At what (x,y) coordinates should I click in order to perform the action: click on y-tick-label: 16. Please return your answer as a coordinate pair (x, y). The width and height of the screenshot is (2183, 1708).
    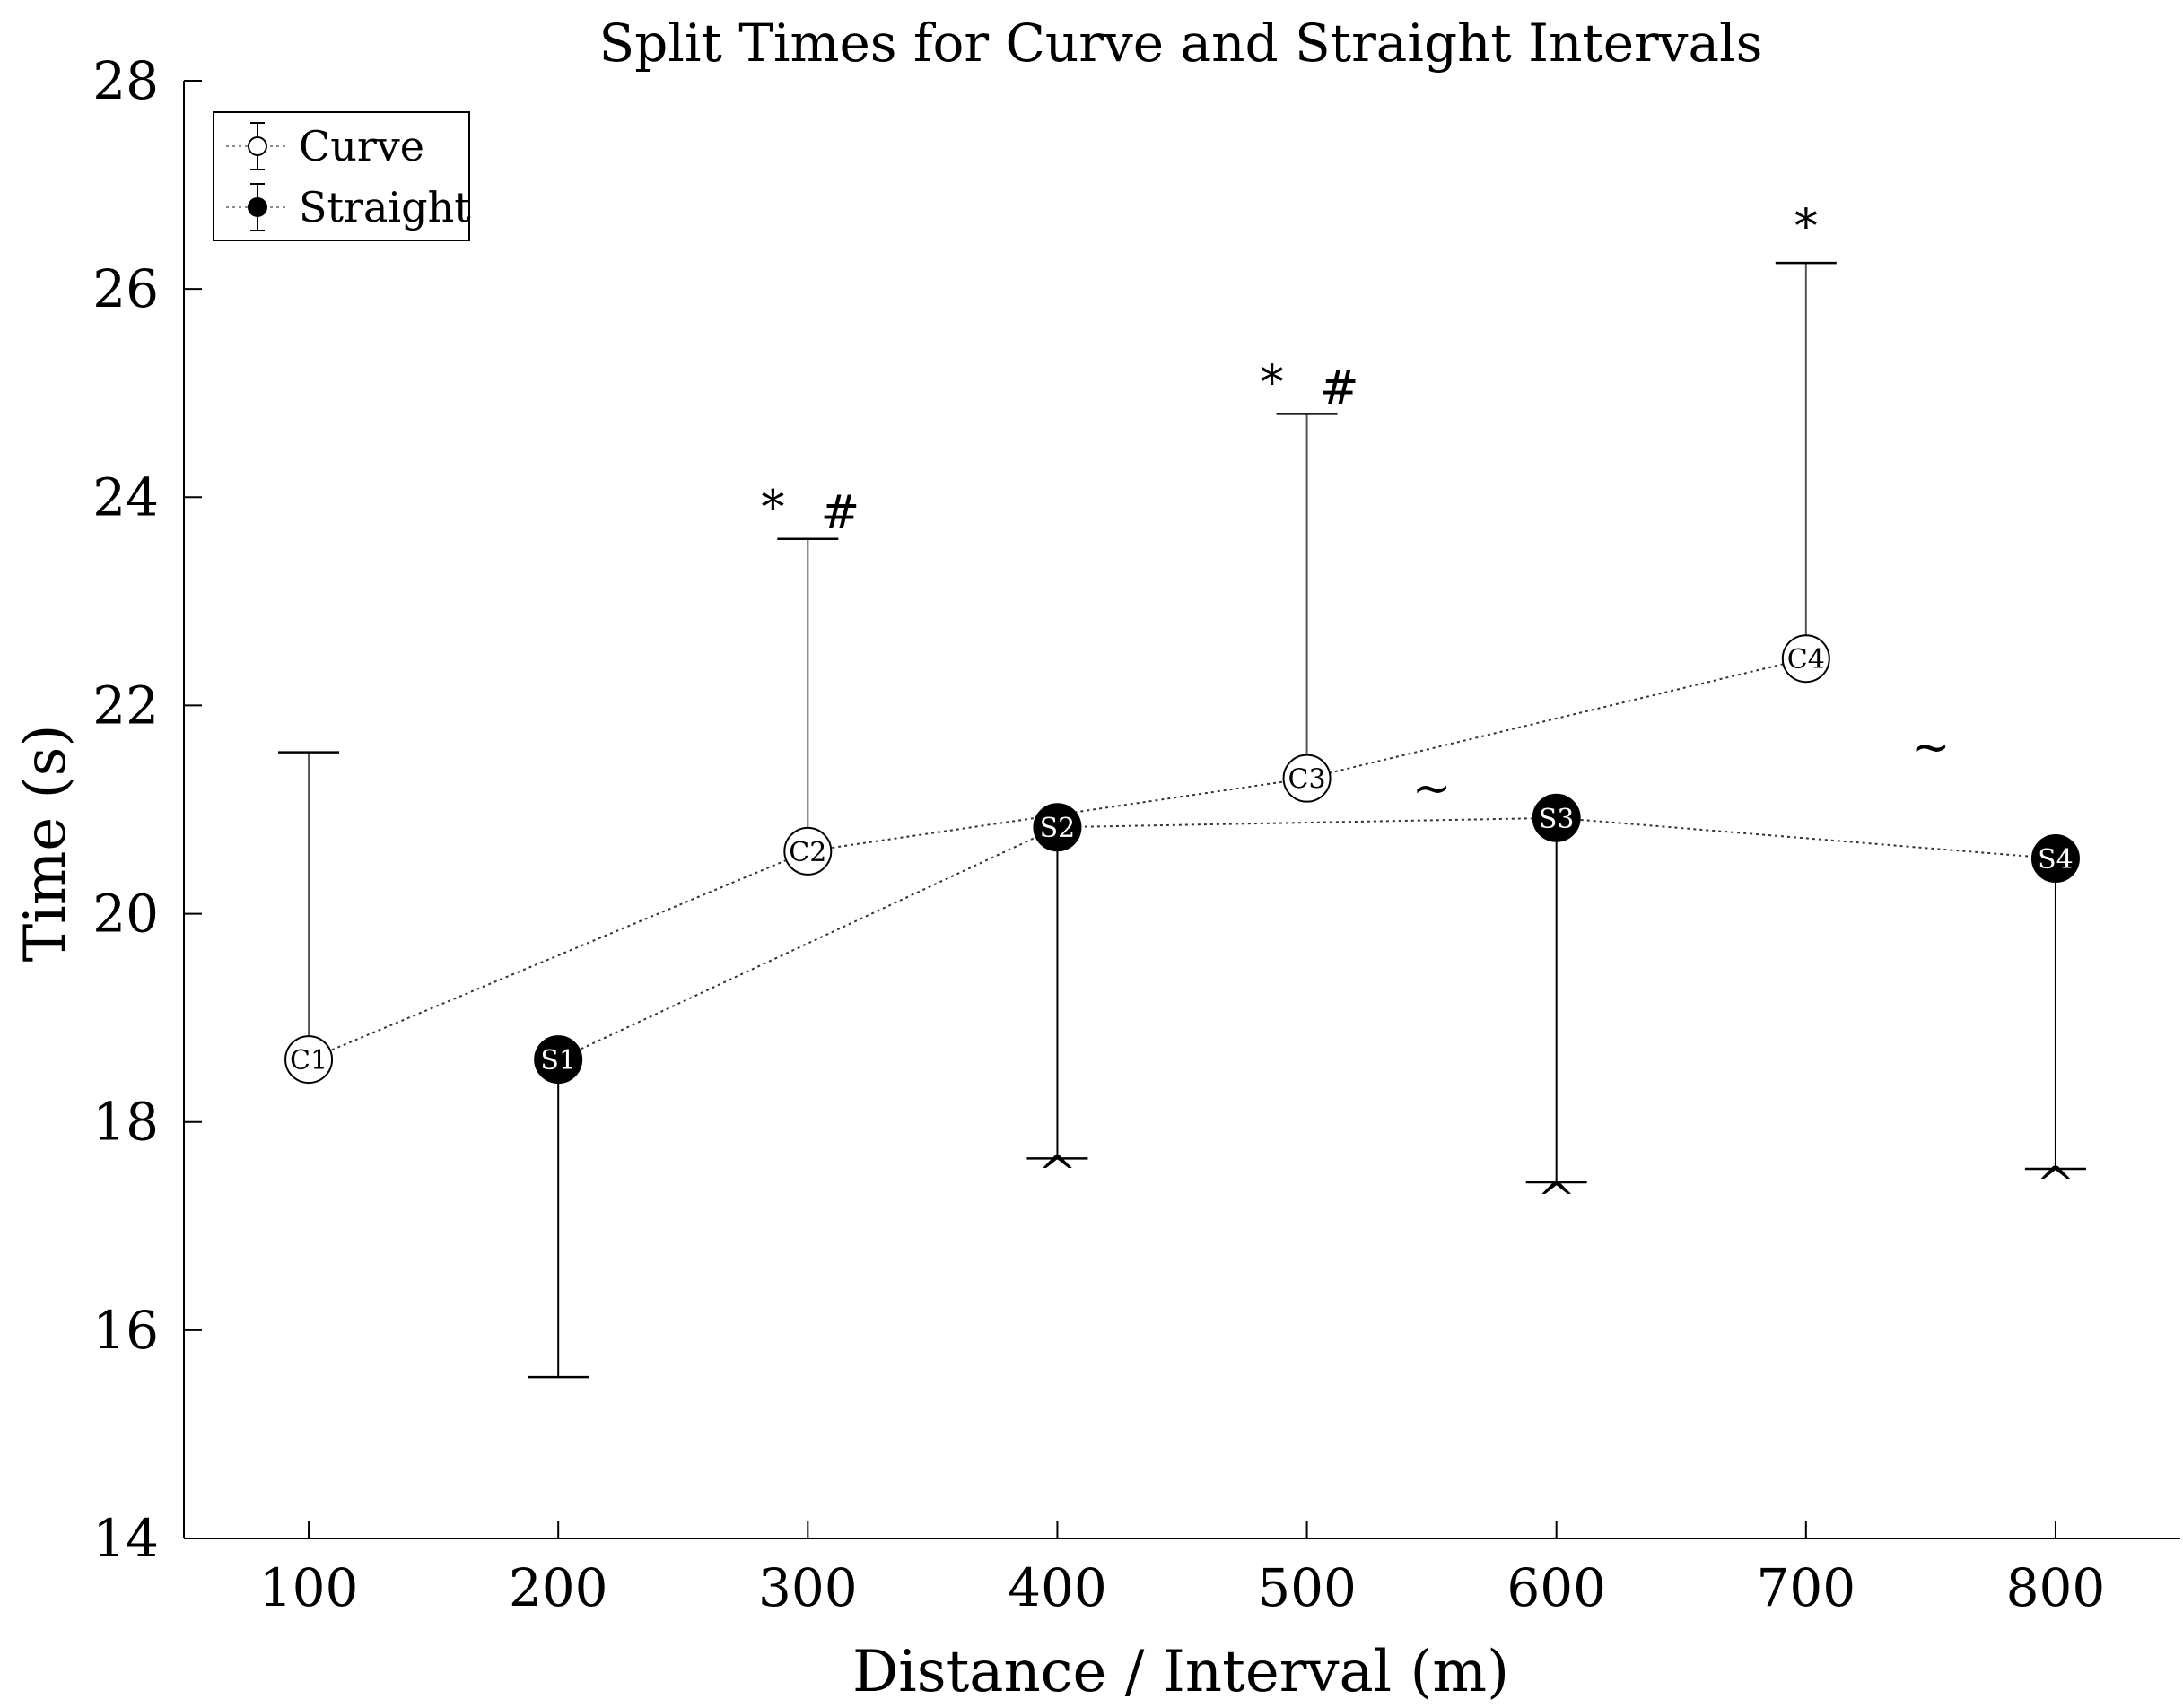
    Looking at the image, I should click on (126, 1330).